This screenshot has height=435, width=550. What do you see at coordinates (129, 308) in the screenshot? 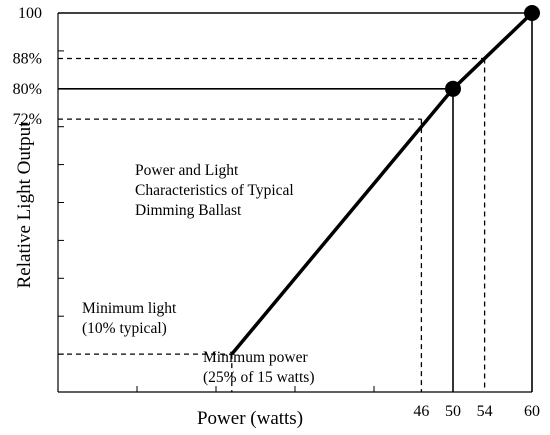
I see `annotation-line: Minimum light` at bounding box center [129, 308].